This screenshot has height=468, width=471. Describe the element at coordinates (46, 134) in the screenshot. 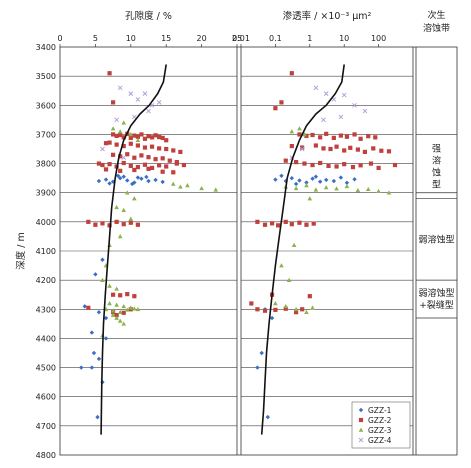

I see `y-tick-label: 3700` at that location.